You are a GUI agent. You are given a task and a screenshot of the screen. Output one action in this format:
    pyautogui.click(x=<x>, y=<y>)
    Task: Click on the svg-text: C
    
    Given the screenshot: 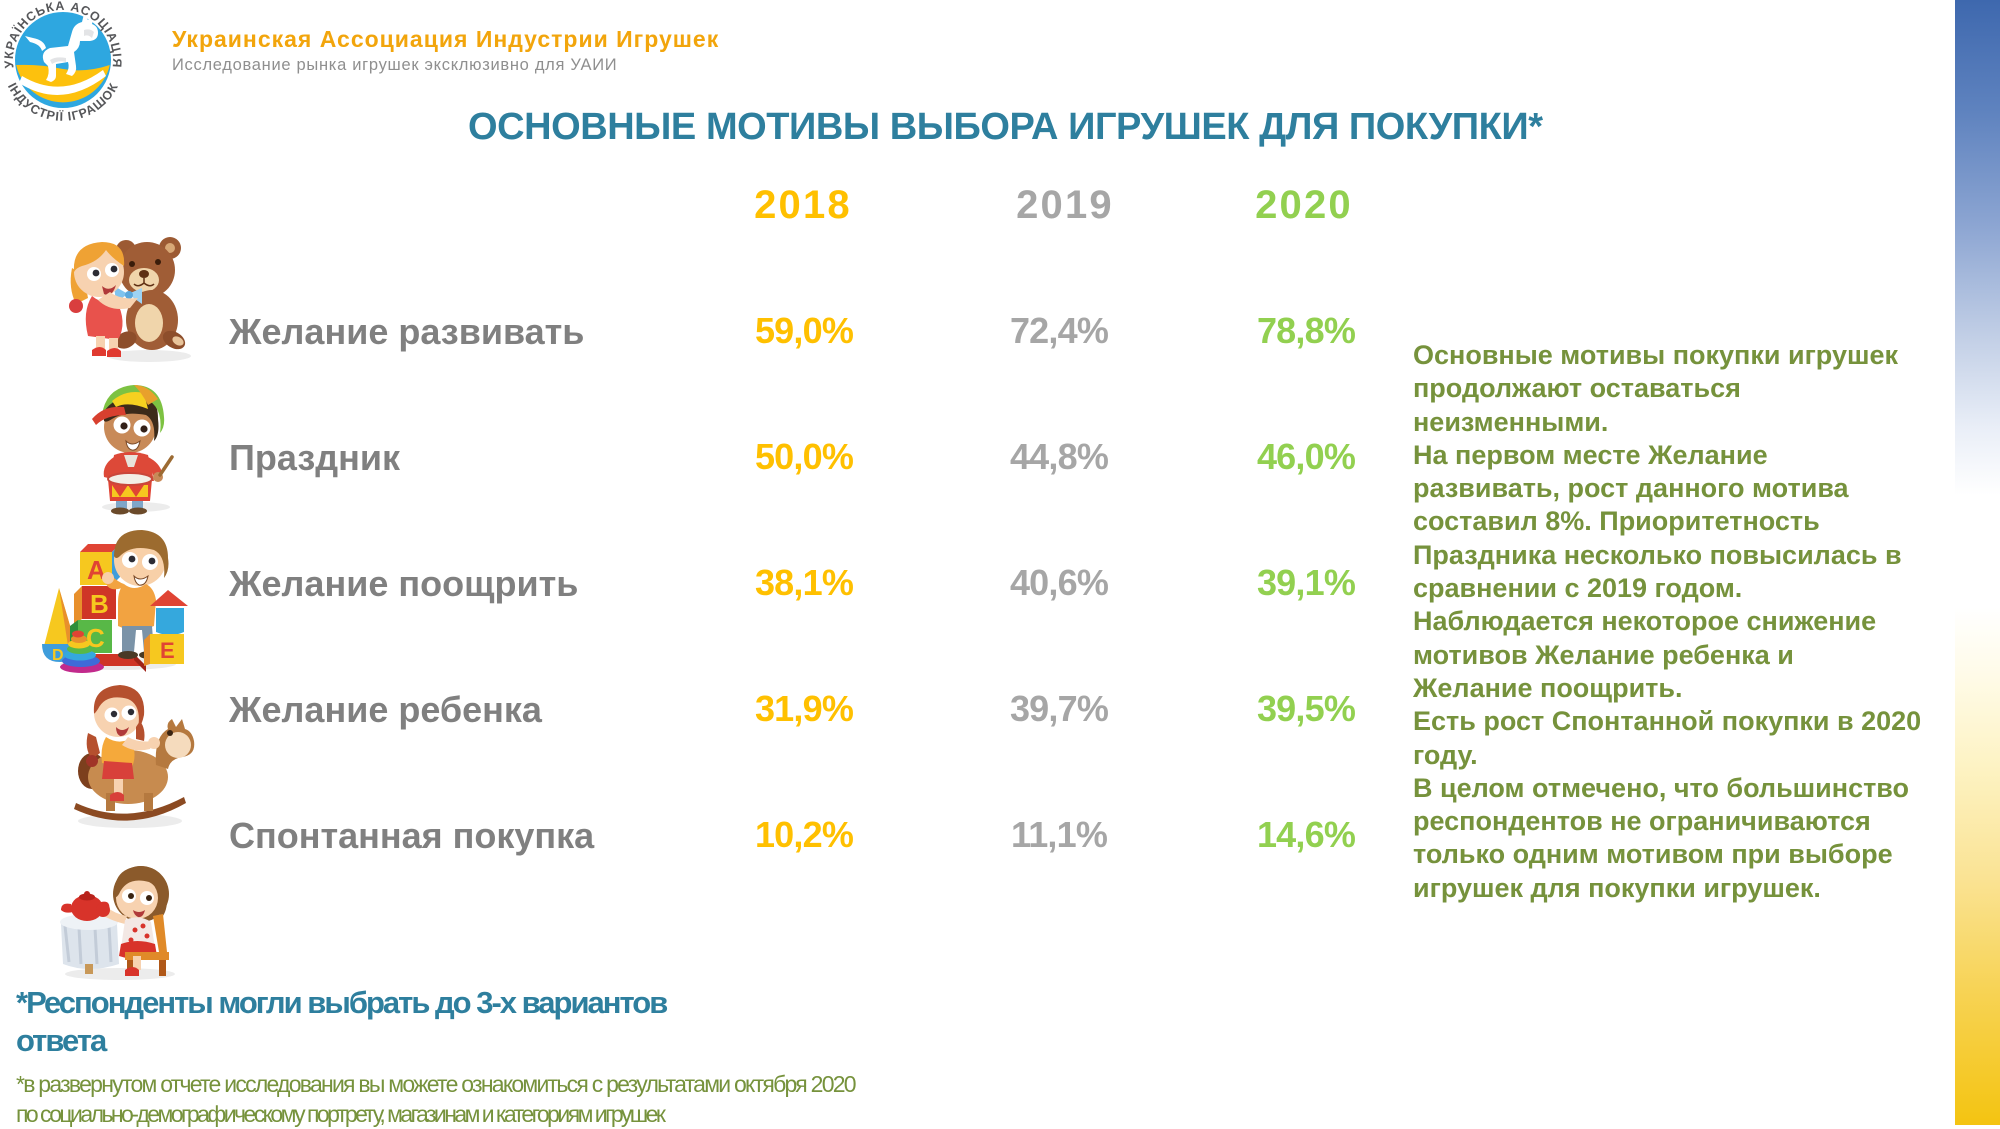 What is the action you would take?
    pyautogui.click(x=95, y=638)
    